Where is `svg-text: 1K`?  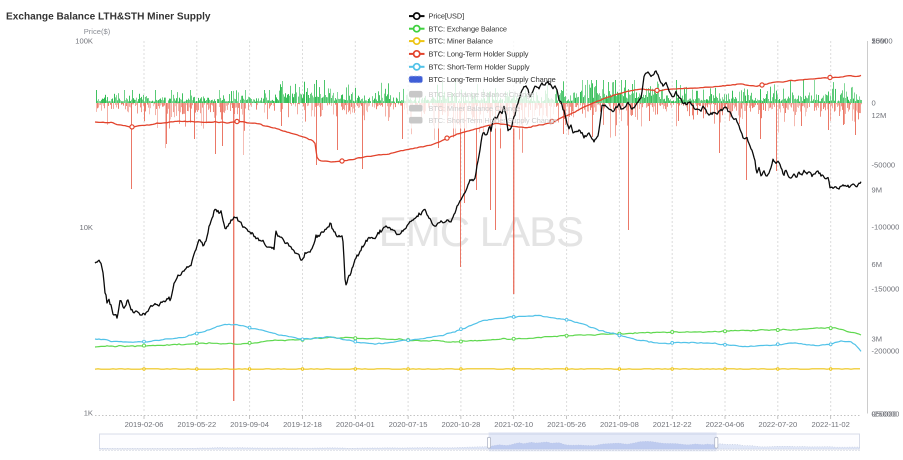
svg-text: 1K is located at coordinates (88, 413).